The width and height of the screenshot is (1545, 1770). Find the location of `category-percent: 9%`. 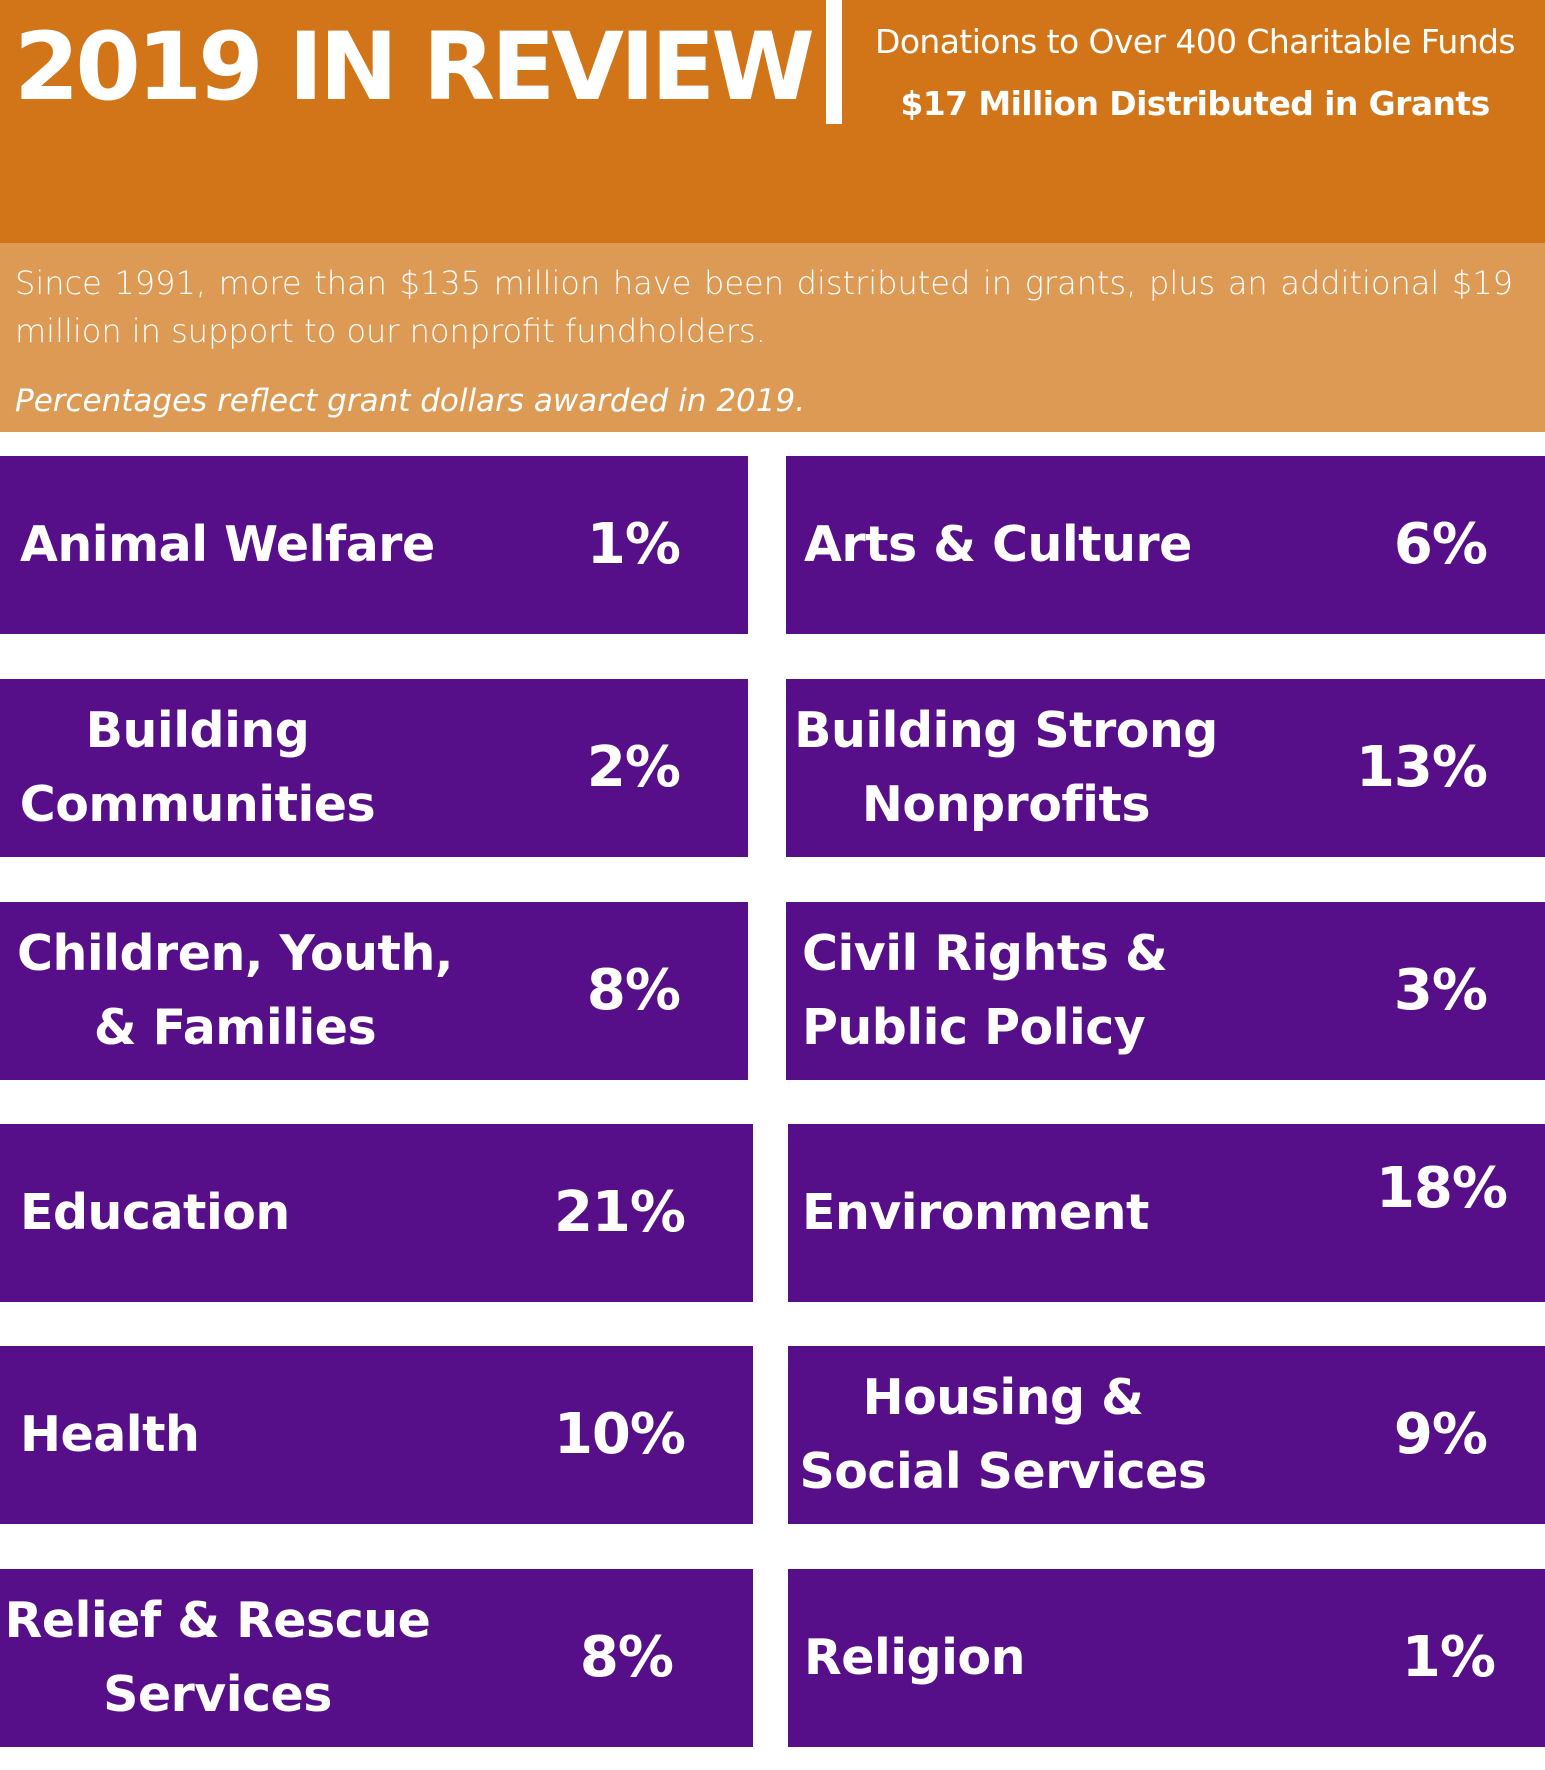

category-percent: 9% is located at coordinates (1440, 1434).